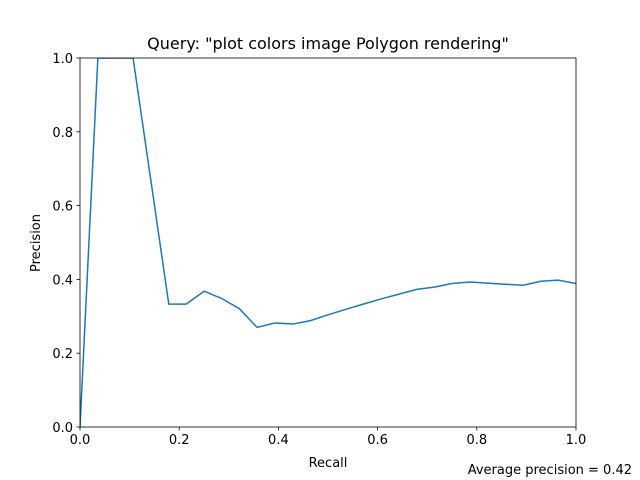  What do you see at coordinates (328, 463) in the screenshot?
I see `x-axis-label: Recall` at bounding box center [328, 463].